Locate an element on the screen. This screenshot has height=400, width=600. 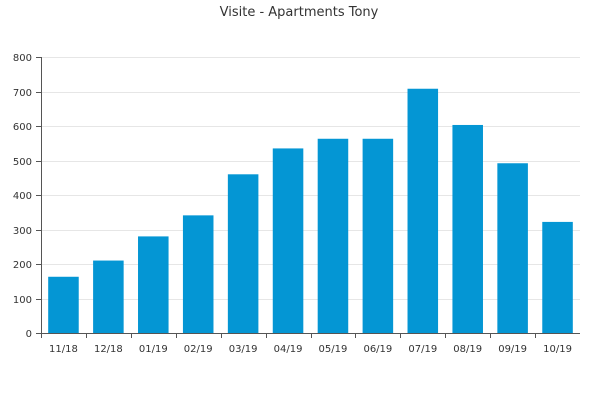
y-tick-labels: 0 100 200 300 400 500 600 700 800 is located at coordinates (22, 196).